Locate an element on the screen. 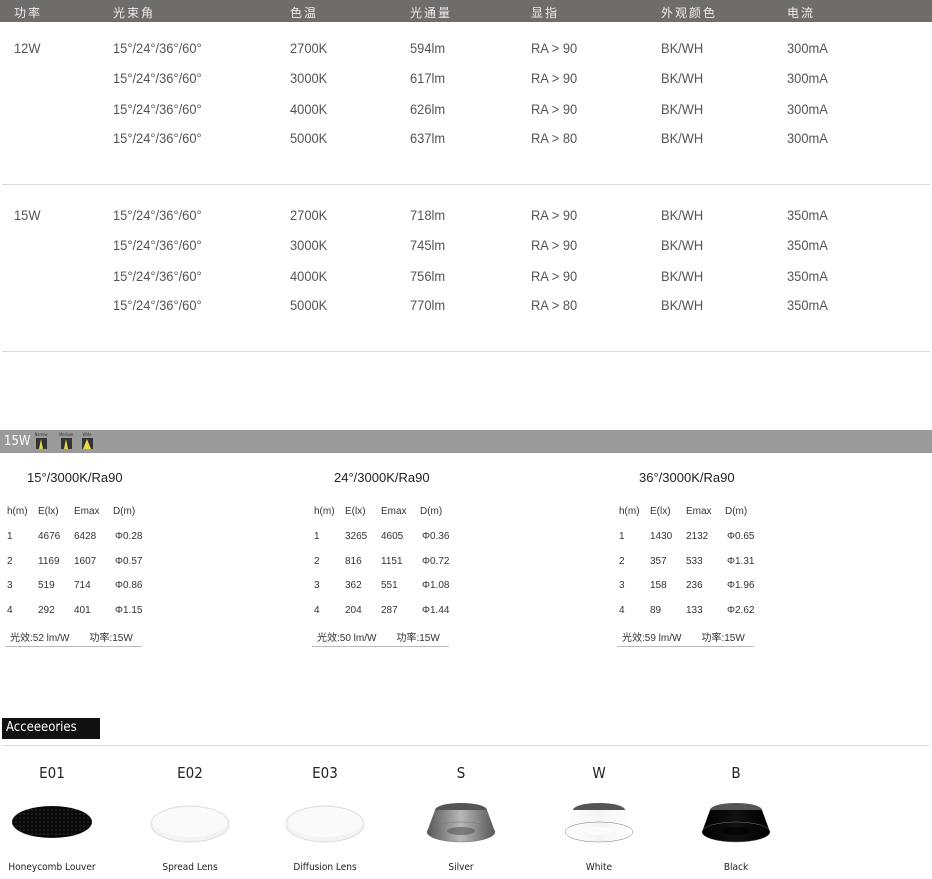  column-header: 显指 is located at coordinates (545, 13).